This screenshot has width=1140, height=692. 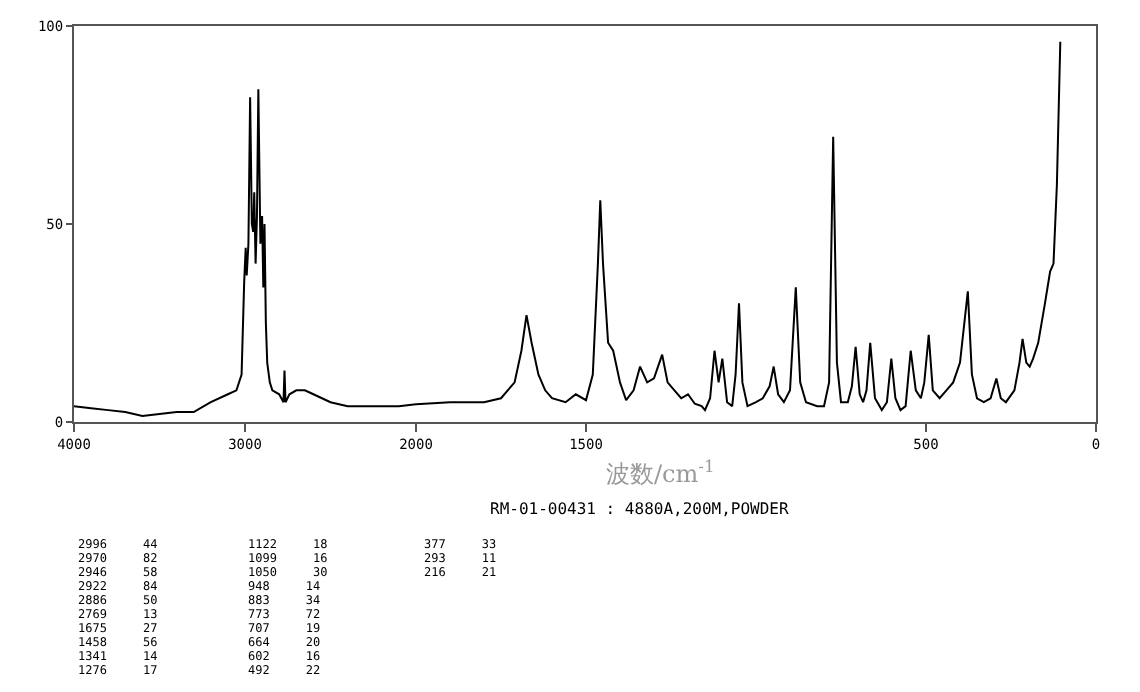 I want to click on x-axis-title: 波数/cm$^{-1}$, so click(x=660, y=472).